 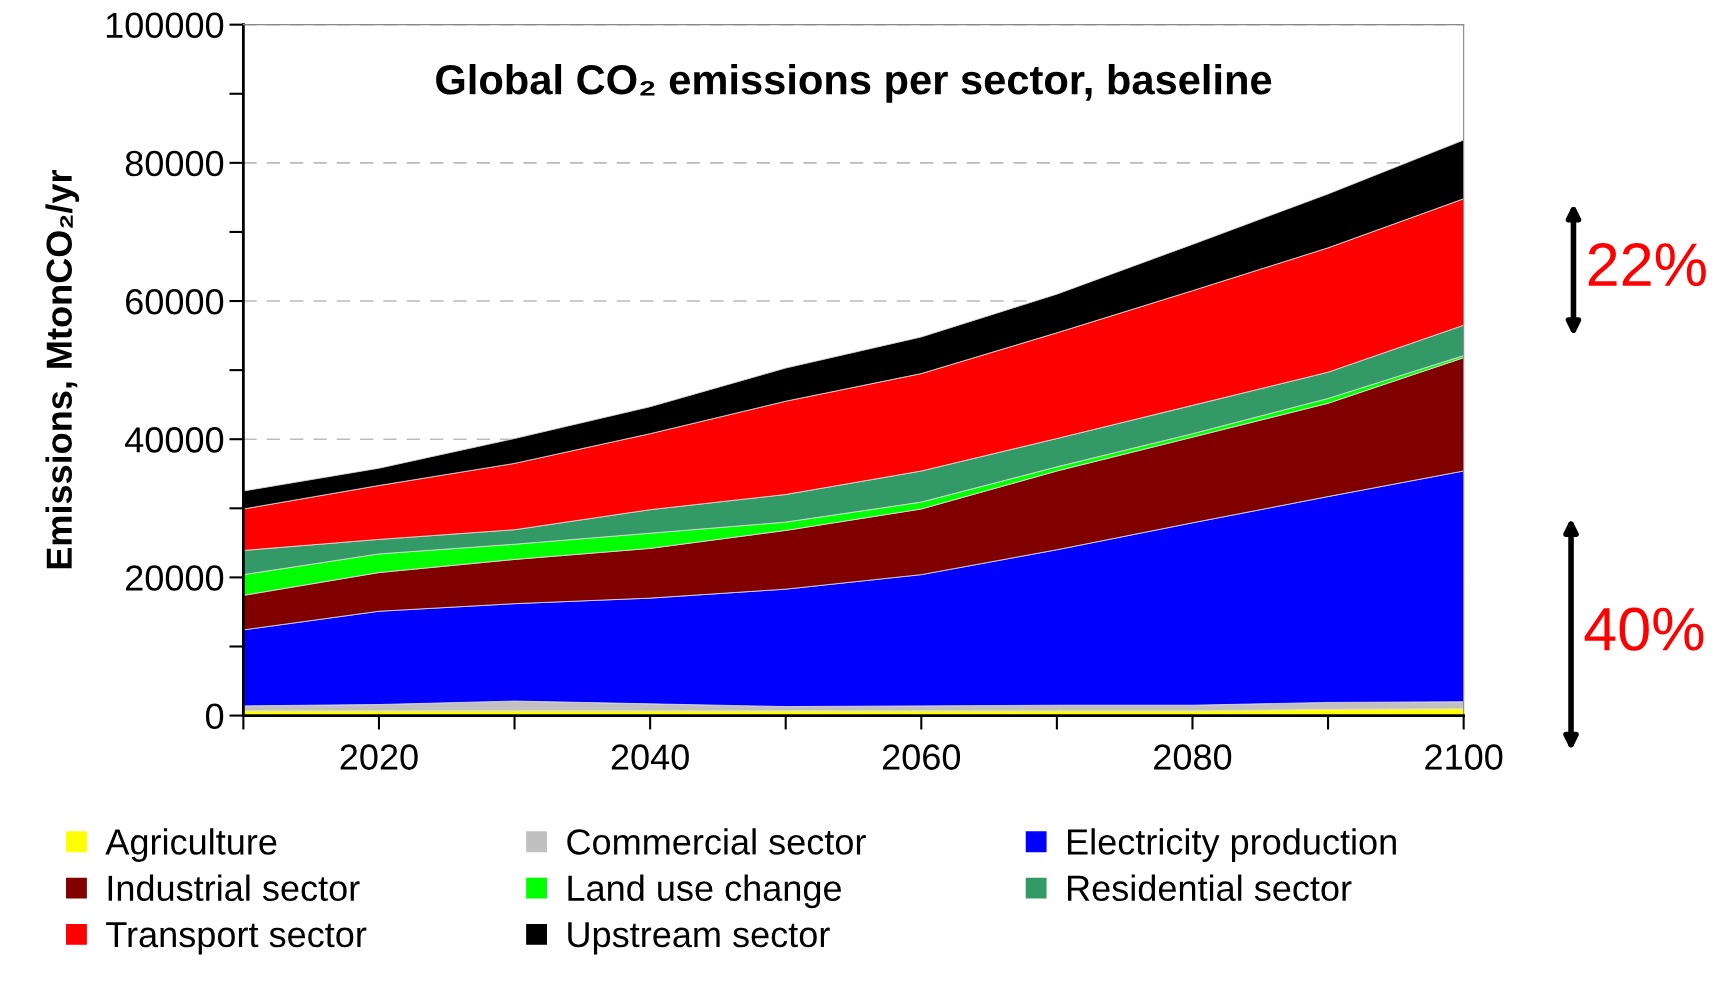 What do you see at coordinates (921, 757) in the screenshot?
I see `x-tick-label: 2060` at bounding box center [921, 757].